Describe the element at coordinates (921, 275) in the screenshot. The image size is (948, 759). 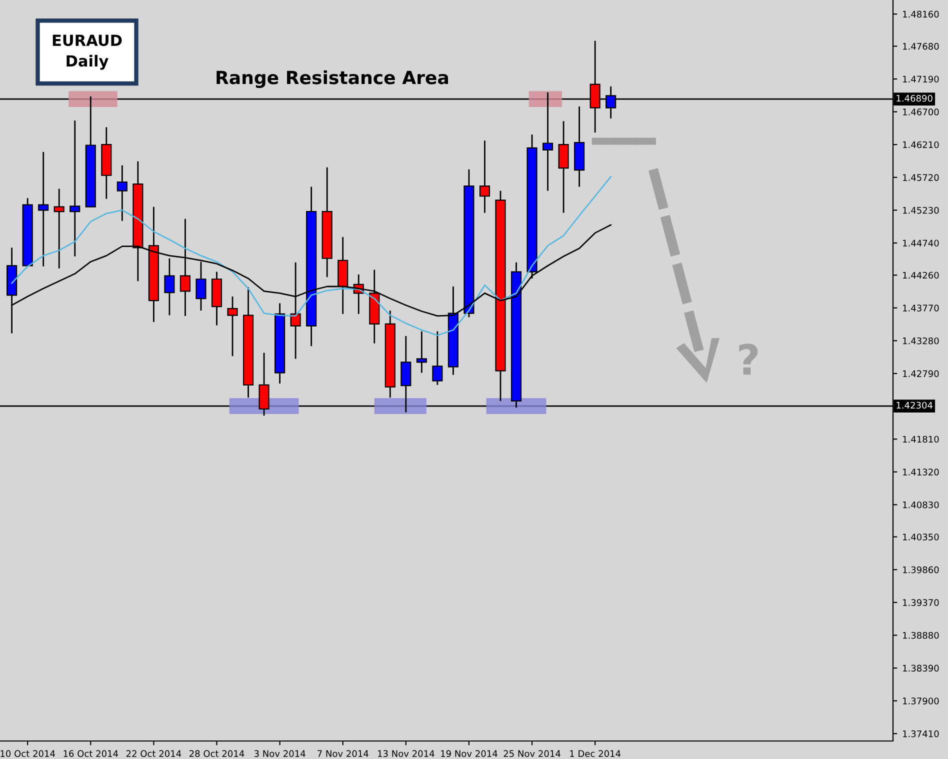
I see `y-tick-label: 1.44260` at that location.